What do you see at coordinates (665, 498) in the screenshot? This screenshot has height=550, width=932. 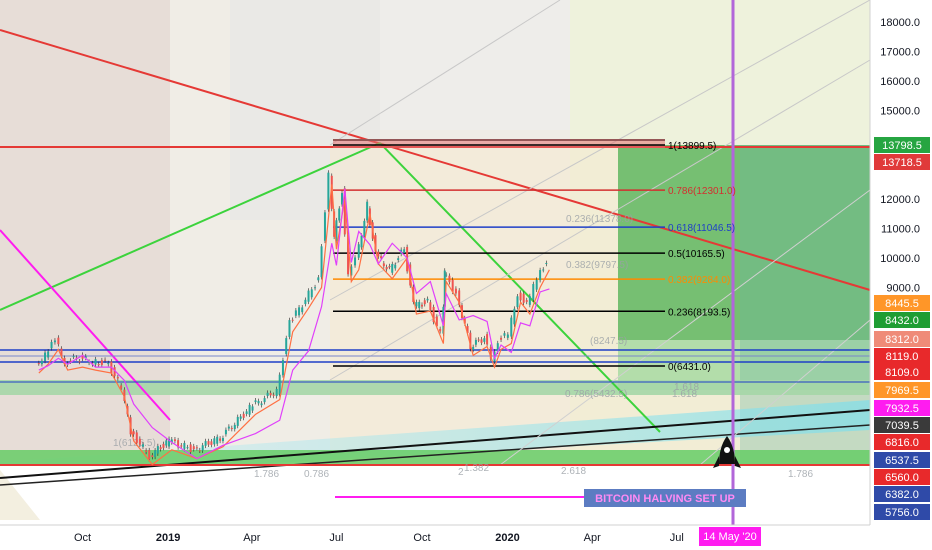 I see `halving-banner: BITCOIN HALVING SET UP` at bounding box center [665, 498].